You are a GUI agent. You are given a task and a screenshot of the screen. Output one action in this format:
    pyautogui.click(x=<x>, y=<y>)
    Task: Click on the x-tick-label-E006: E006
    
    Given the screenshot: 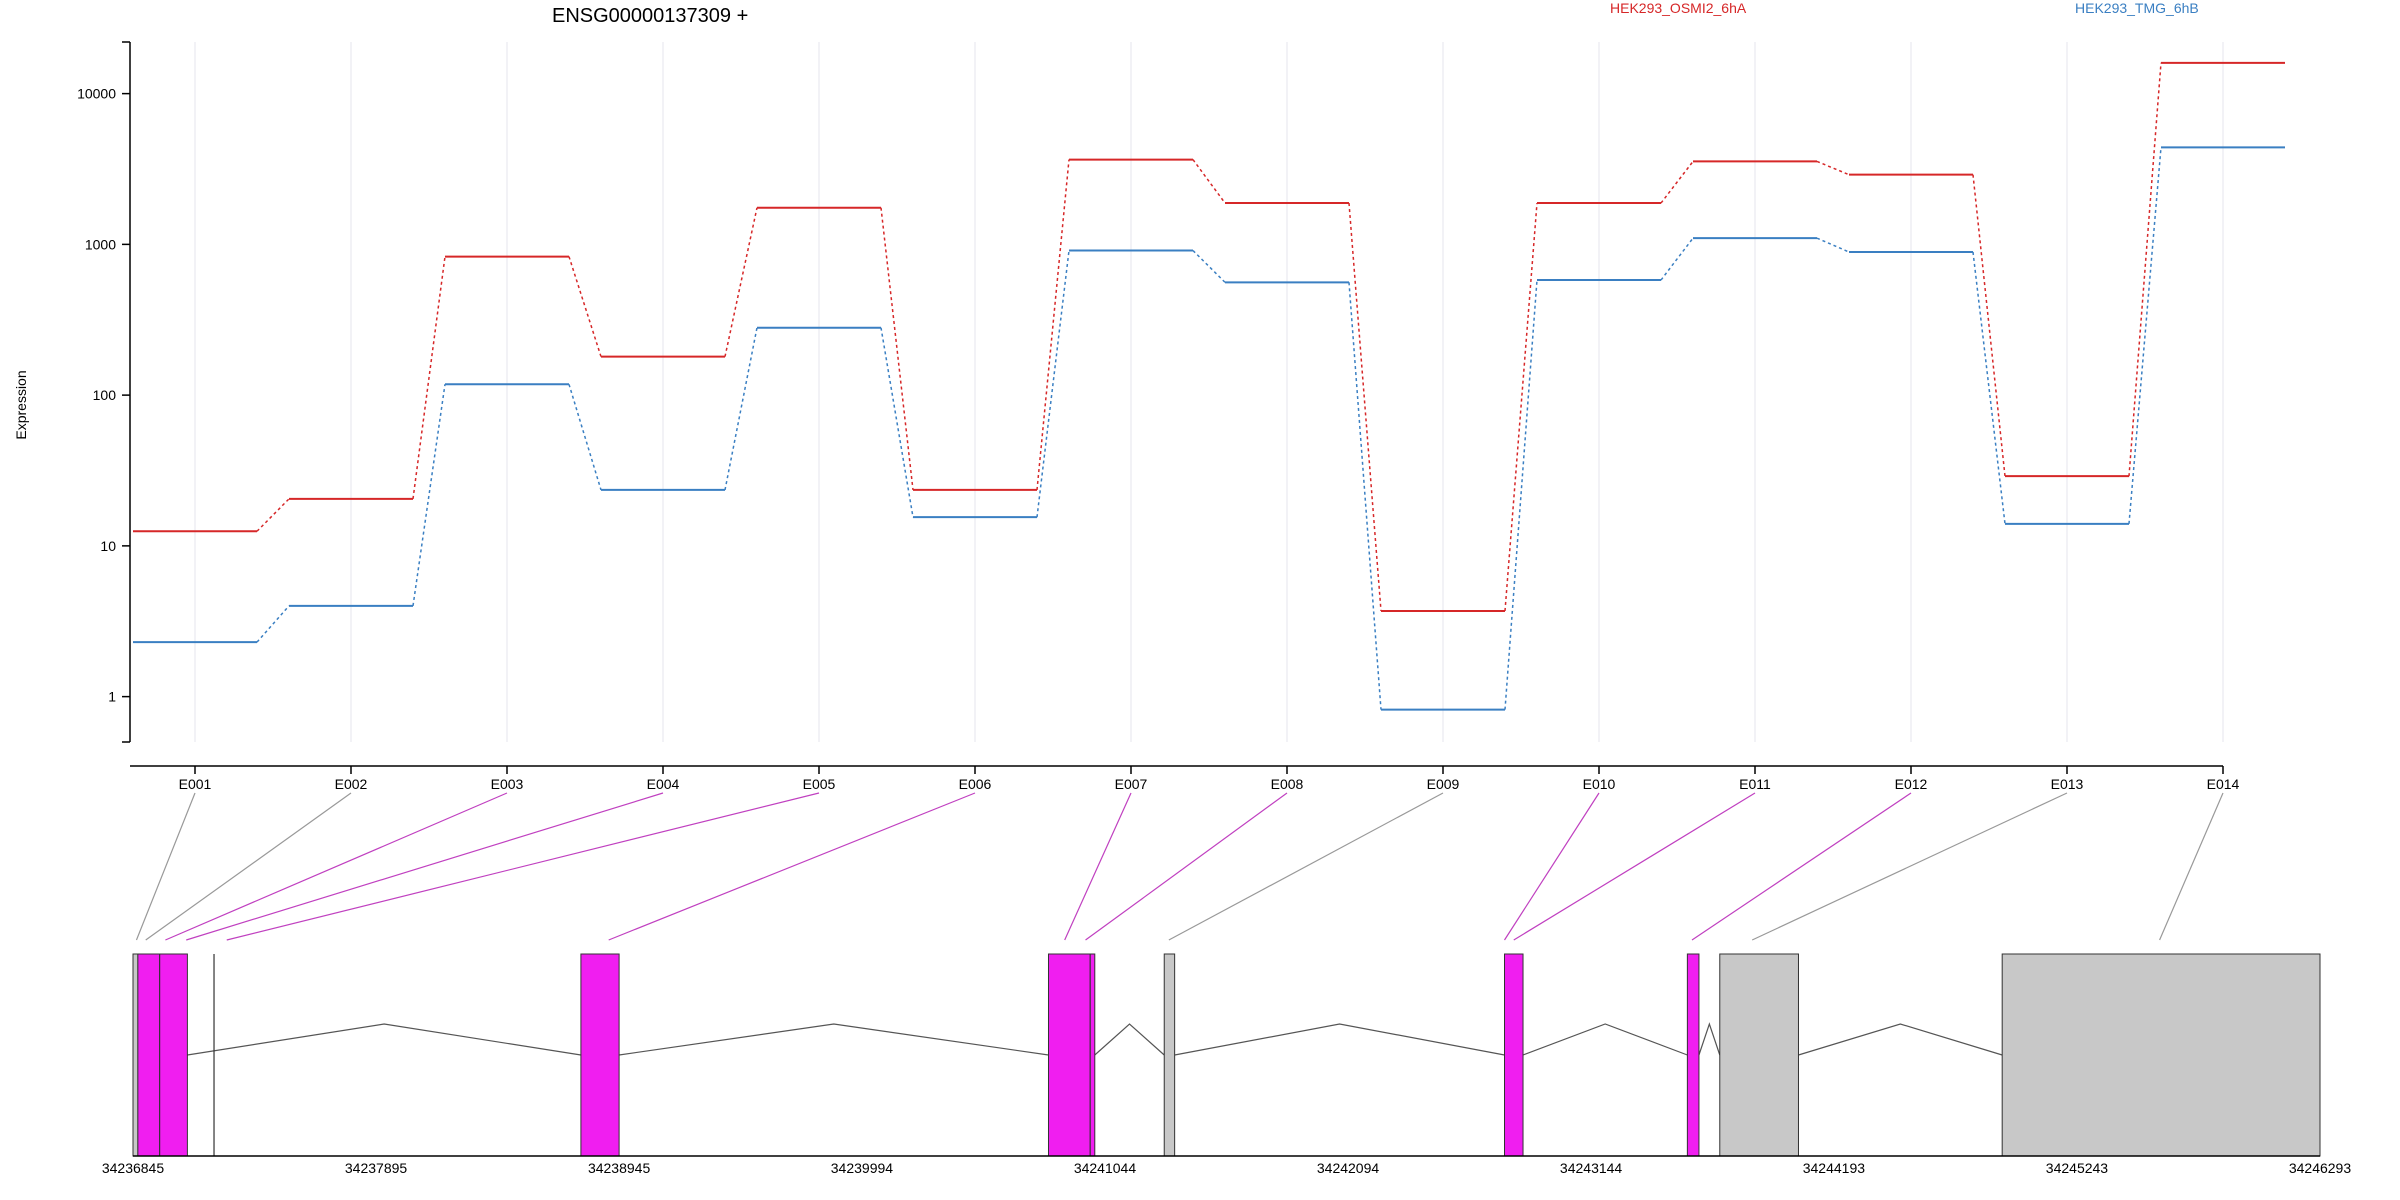 What is the action you would take?
    pyautogui.click(x=975, y=784)
    